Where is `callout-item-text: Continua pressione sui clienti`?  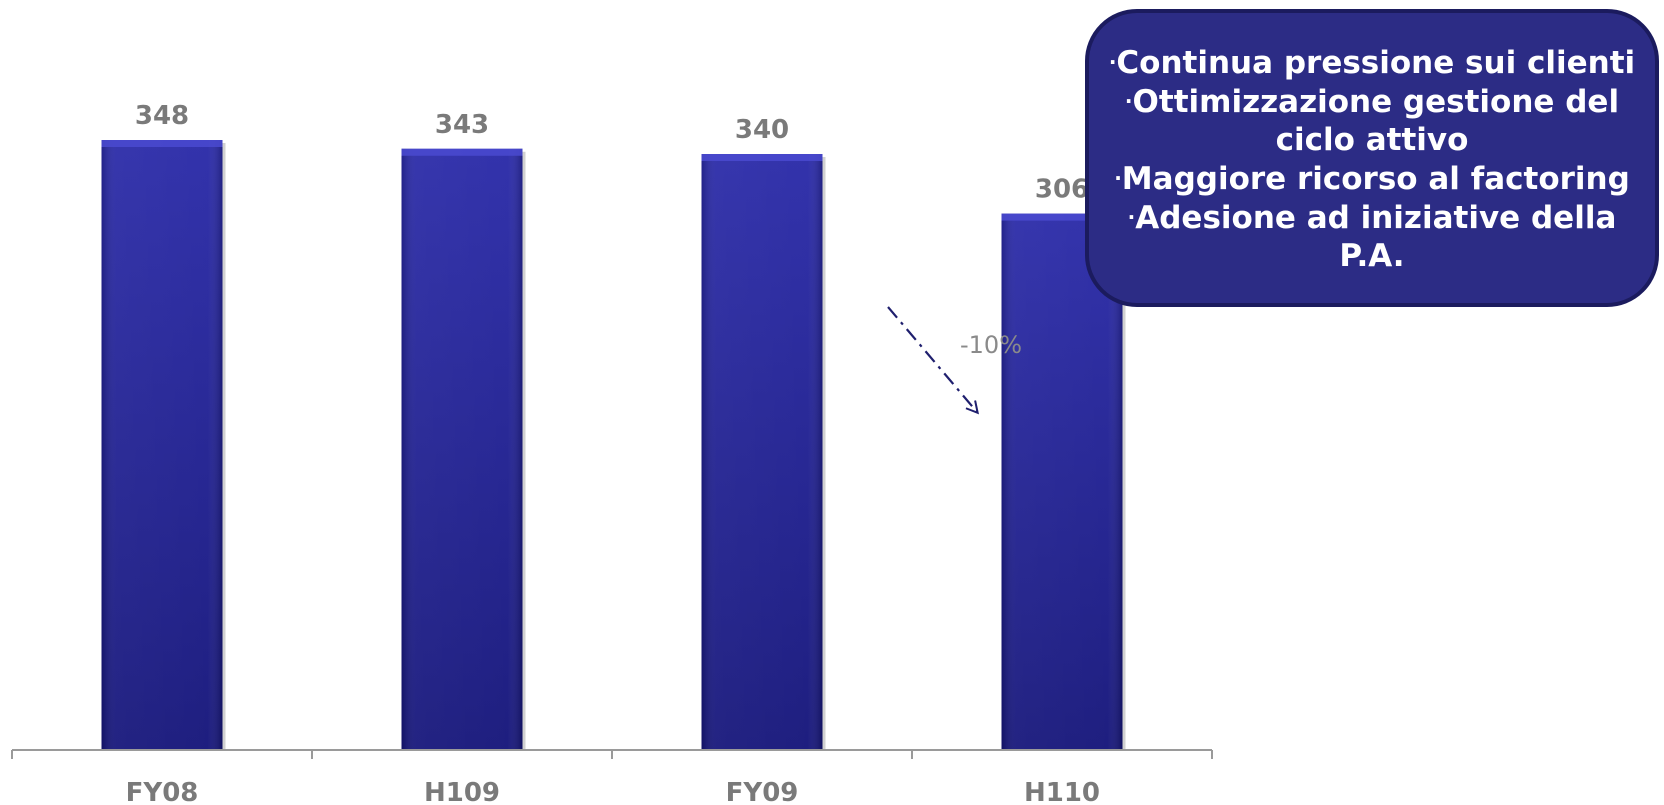 callout-item-text: Continua pressione sui clienti is located at coordinates (1376, 63).